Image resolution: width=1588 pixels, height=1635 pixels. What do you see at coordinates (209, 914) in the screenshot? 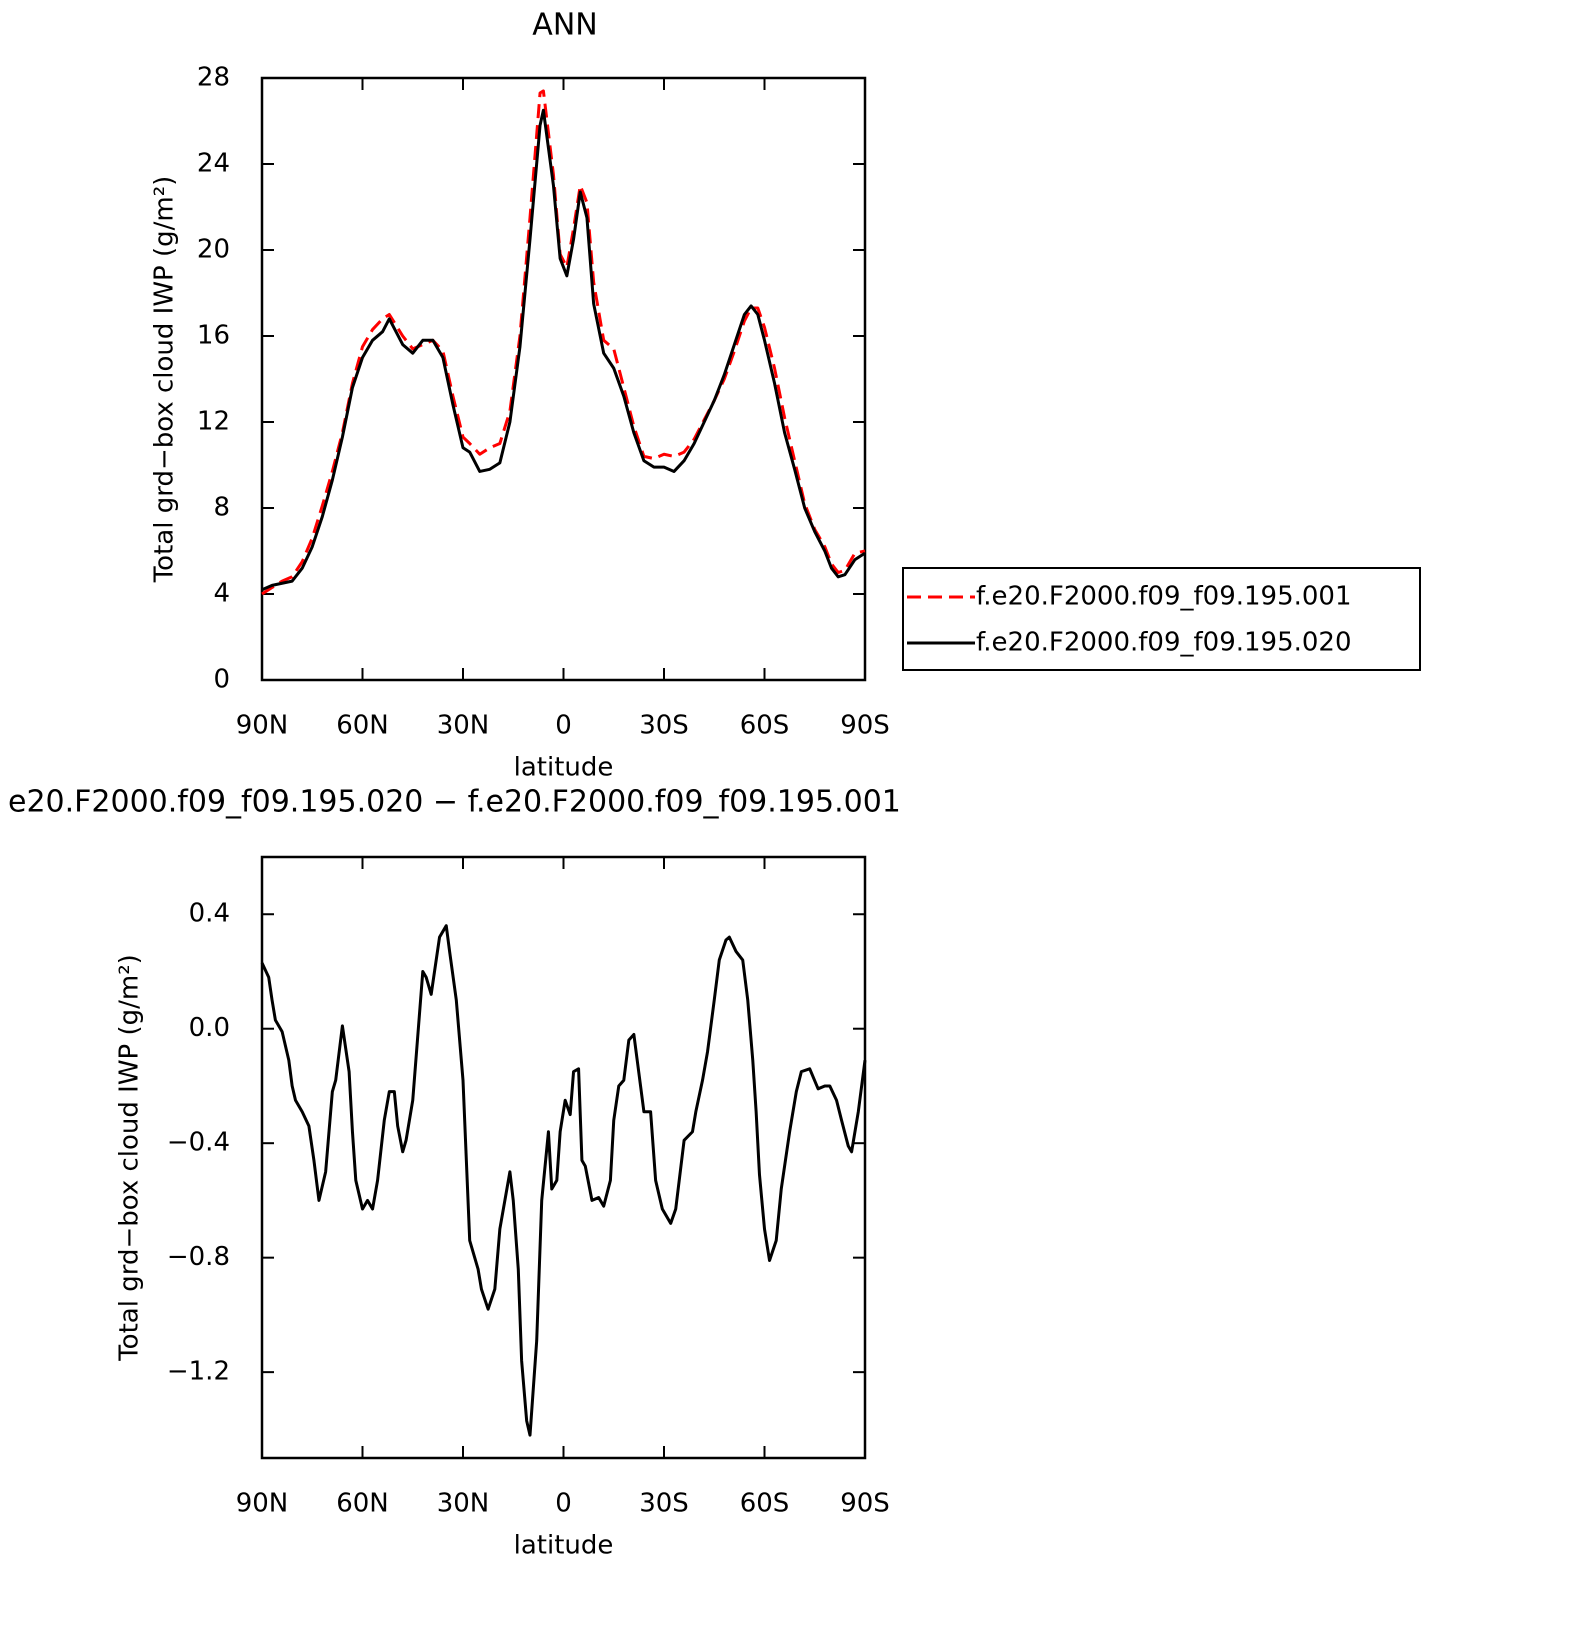
I see `y-tick-label: 0.4` at bounding box center [209, 914].